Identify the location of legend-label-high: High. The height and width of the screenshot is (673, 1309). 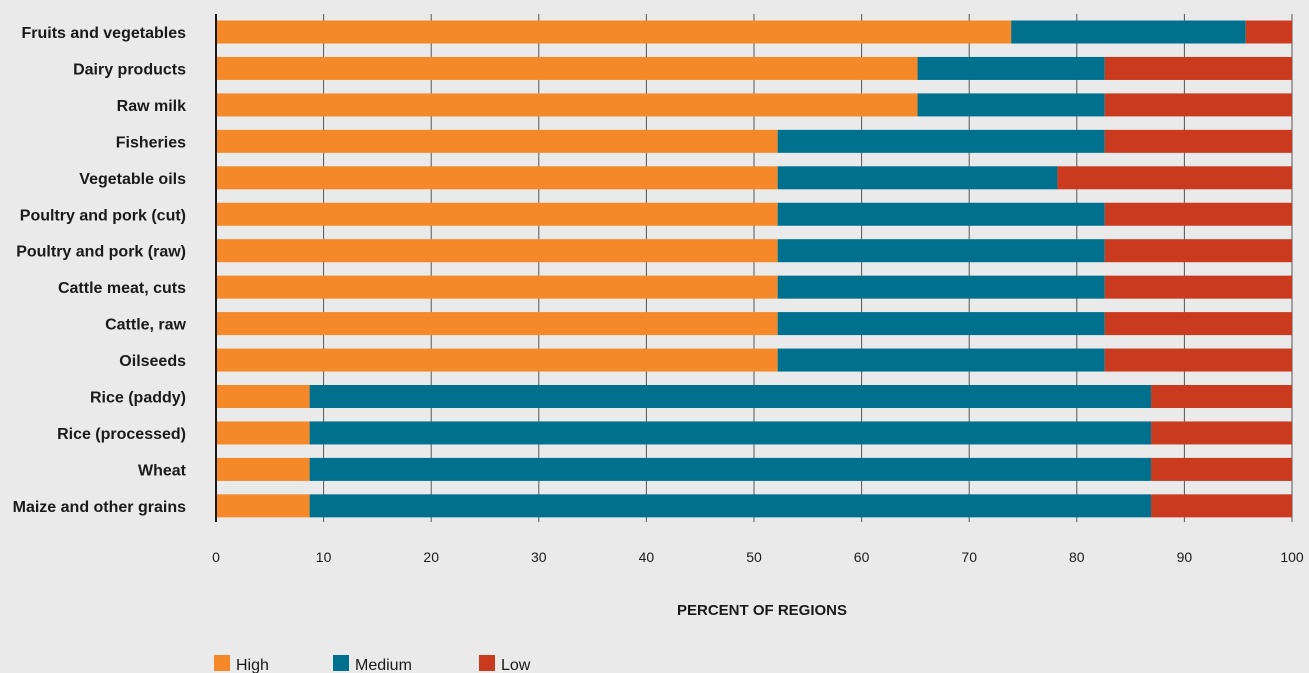
(252, 665).